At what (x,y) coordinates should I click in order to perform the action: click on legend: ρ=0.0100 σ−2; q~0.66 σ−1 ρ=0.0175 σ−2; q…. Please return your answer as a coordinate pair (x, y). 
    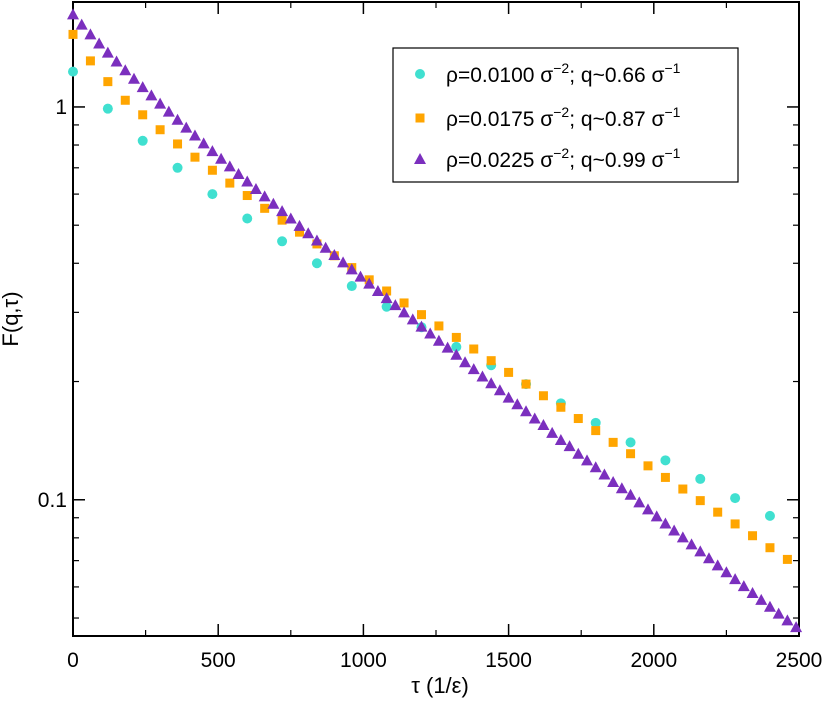
    Looking at the image, I should click on (565, 115).